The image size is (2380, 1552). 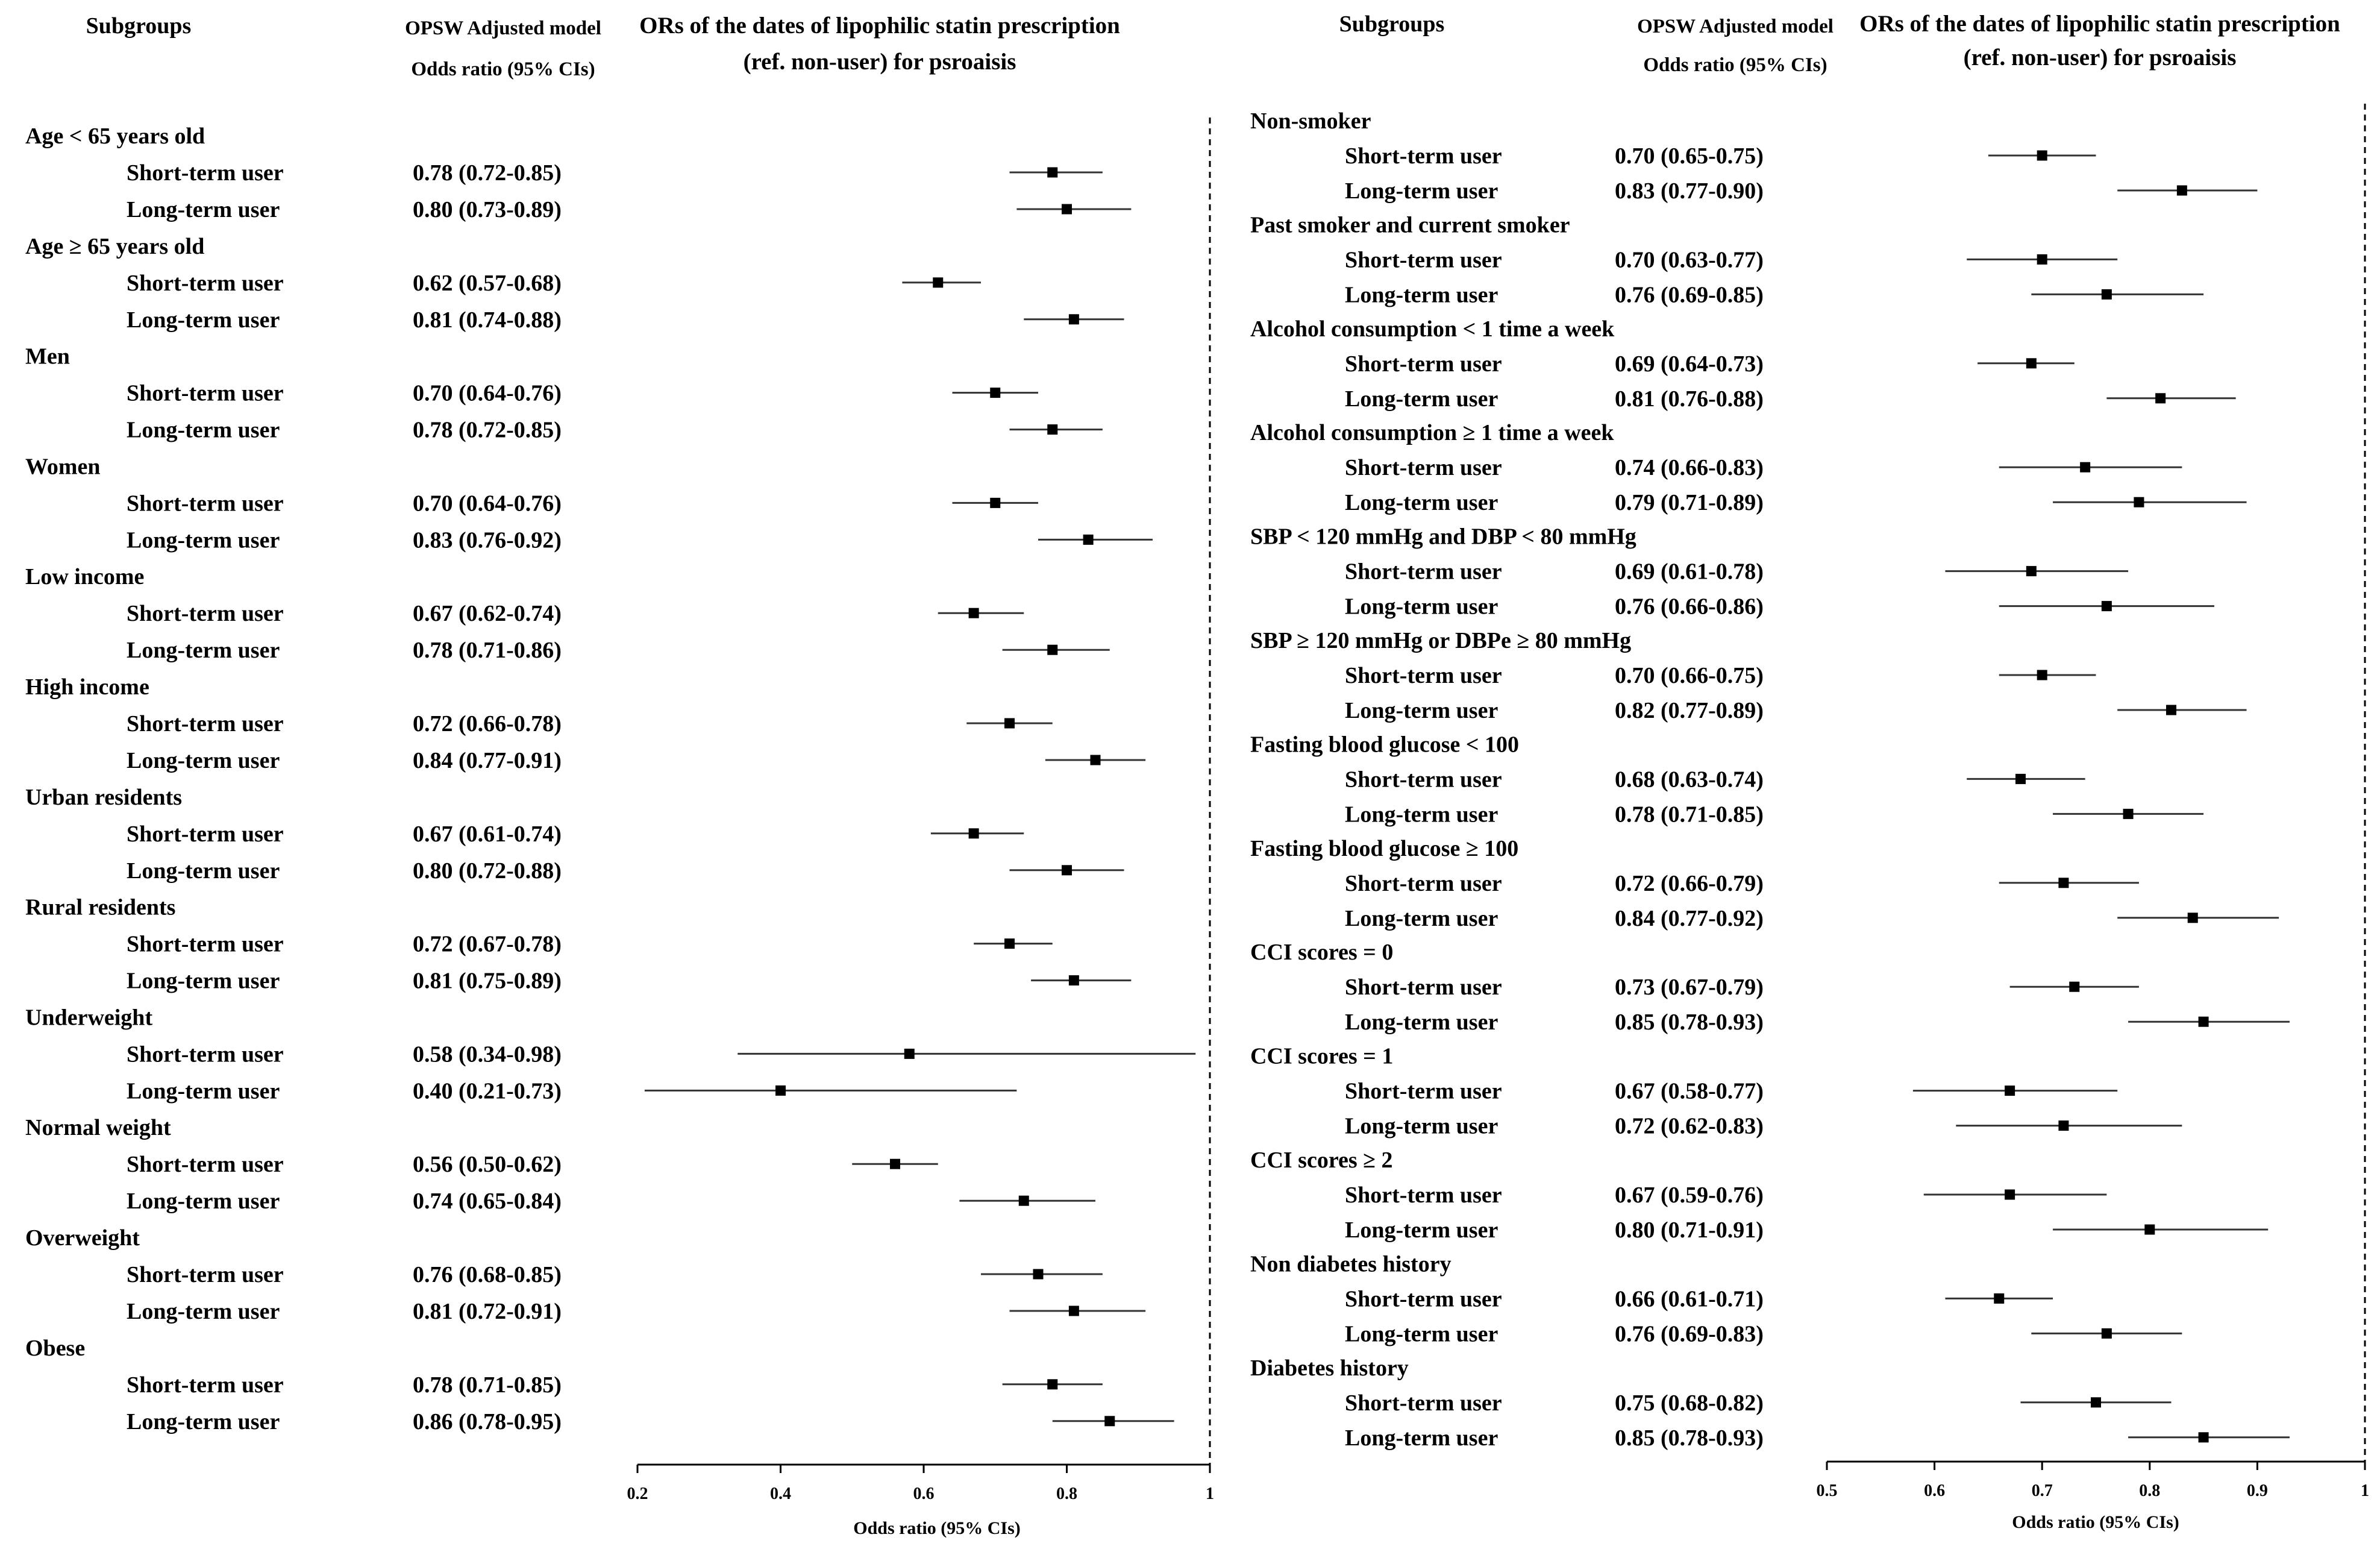 I want to click on subgroup-name: Urban residents, so click(x=104, y=798).